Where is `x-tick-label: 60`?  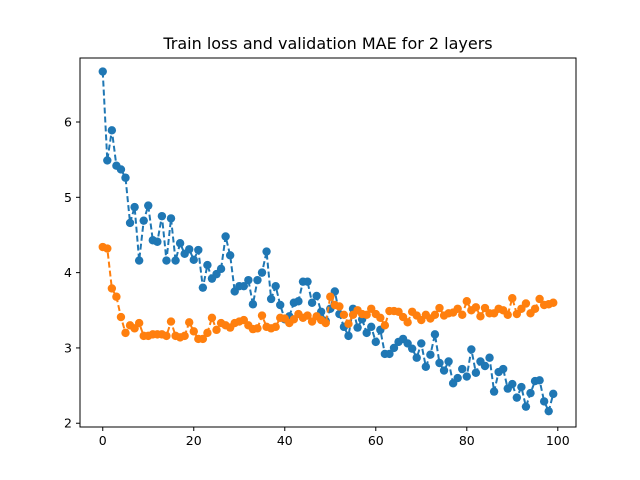
x-tick-label: 60 is located at coordinates (376, 440).